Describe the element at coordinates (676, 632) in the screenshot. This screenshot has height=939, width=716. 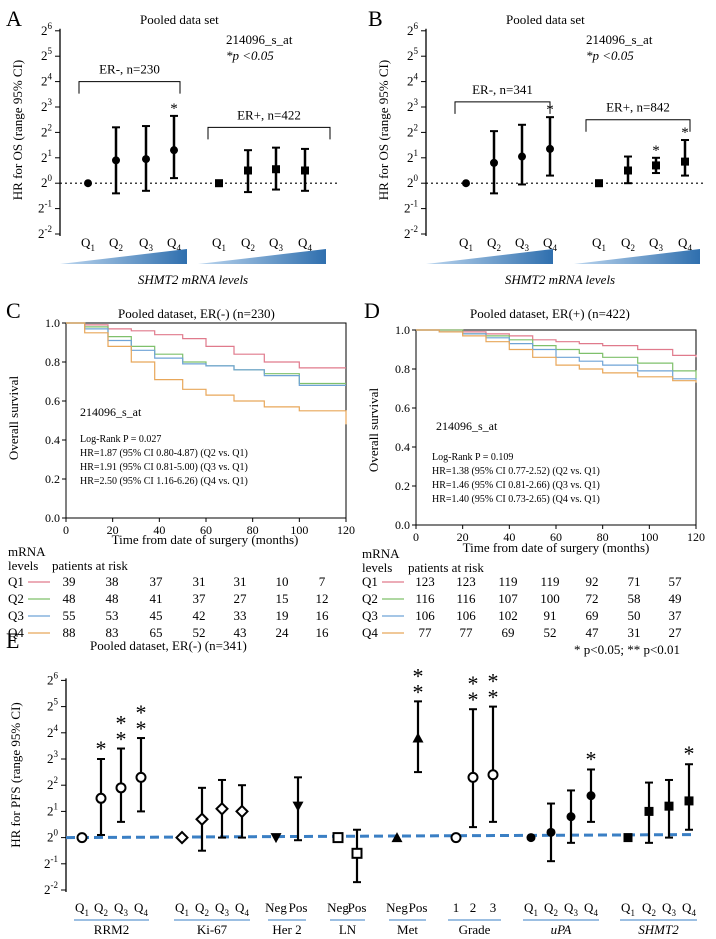
I see `risk-count: 27` at that location.